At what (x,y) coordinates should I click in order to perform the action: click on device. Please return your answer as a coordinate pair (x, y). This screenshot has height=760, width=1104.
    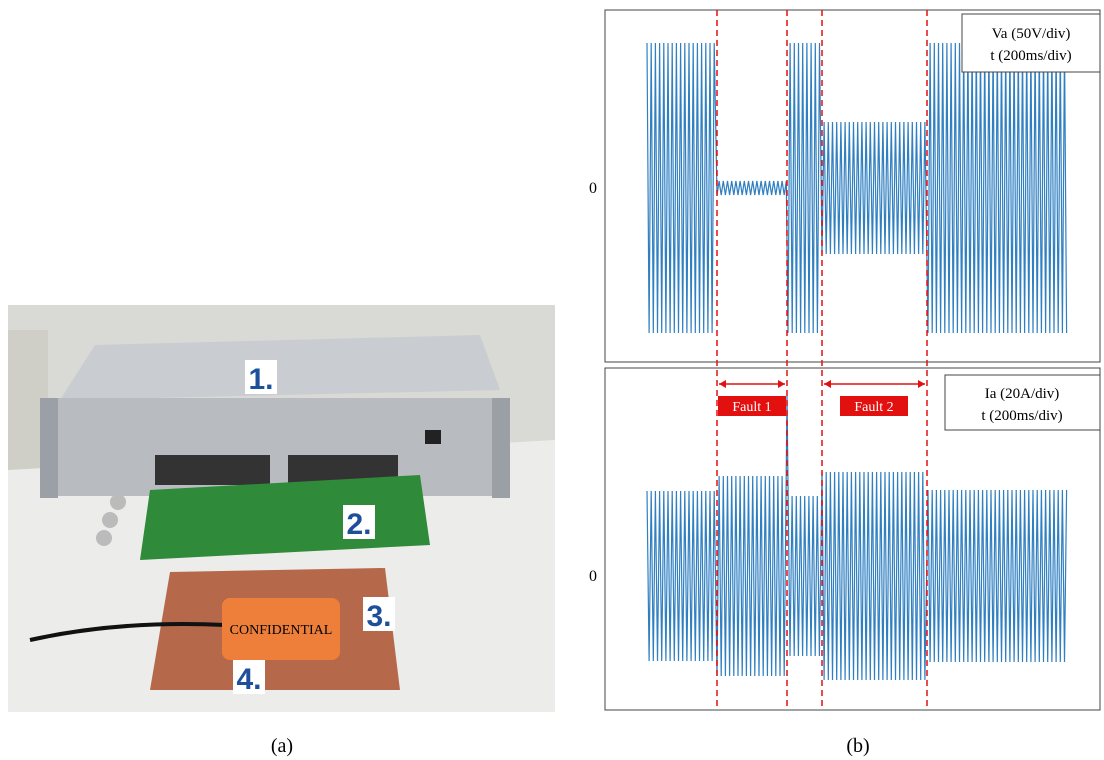
    Looking at the image, I should click on (281, 629).